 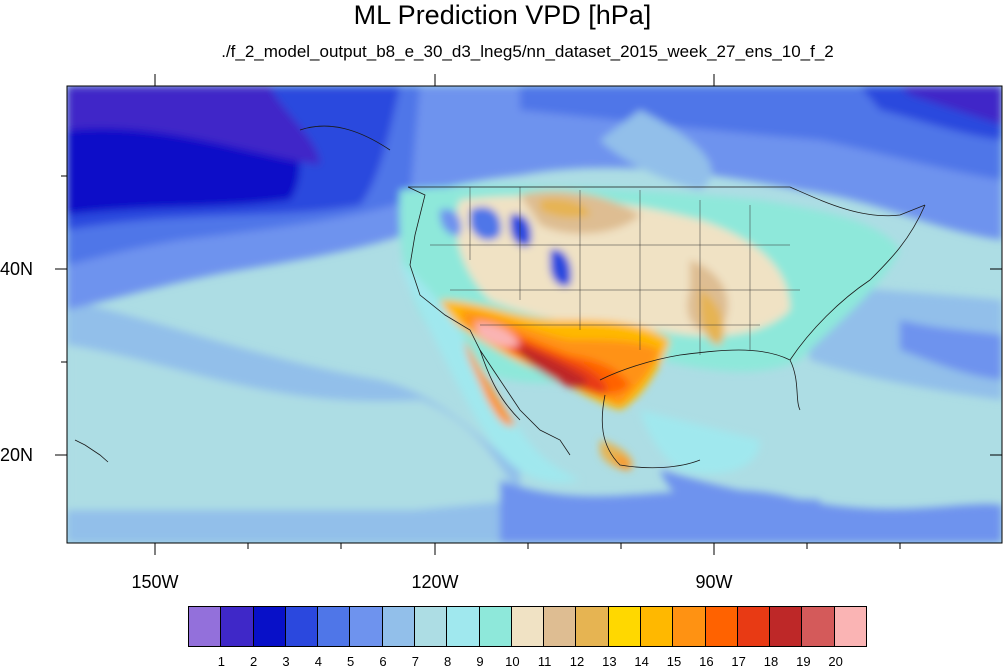 What do you see at coordinates (609, 661) in the screenshot?
I see `colorbar-label: 13` at bounding box center [609, 661].